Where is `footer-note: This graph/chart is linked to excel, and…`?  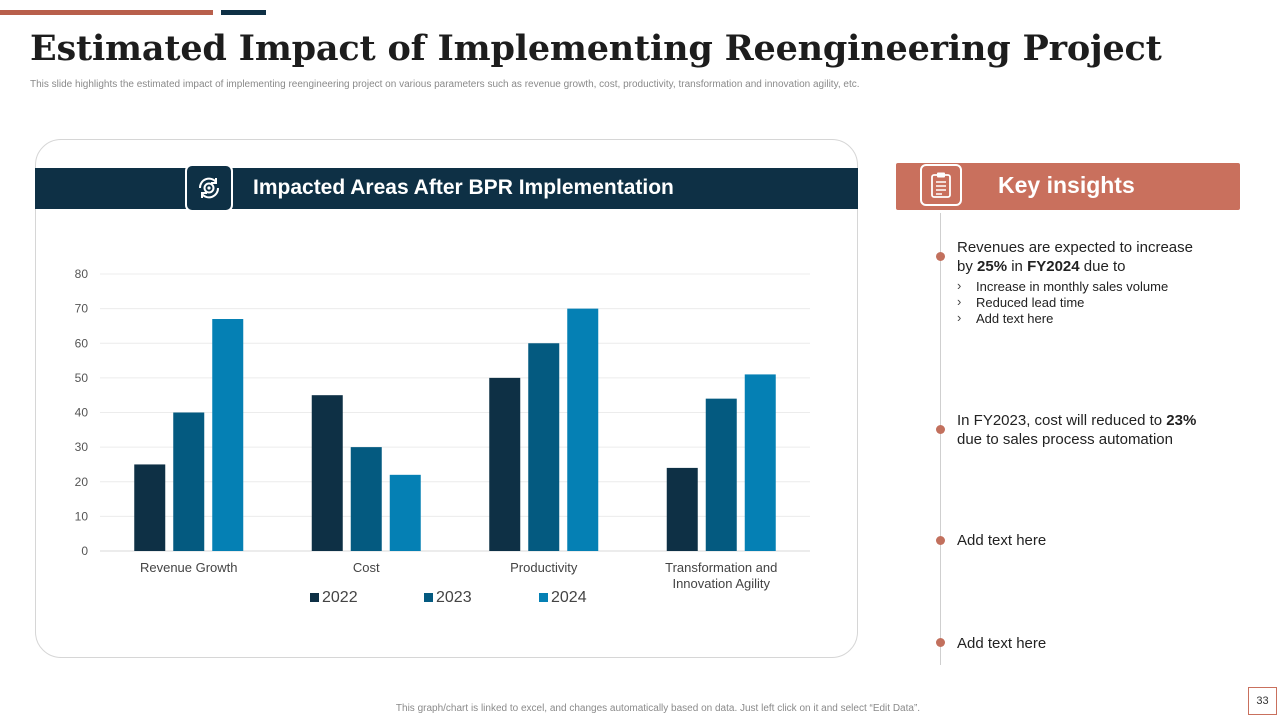 footer-note: This graph/chart is linked to excel, and… is located at coordinates (658, 708).